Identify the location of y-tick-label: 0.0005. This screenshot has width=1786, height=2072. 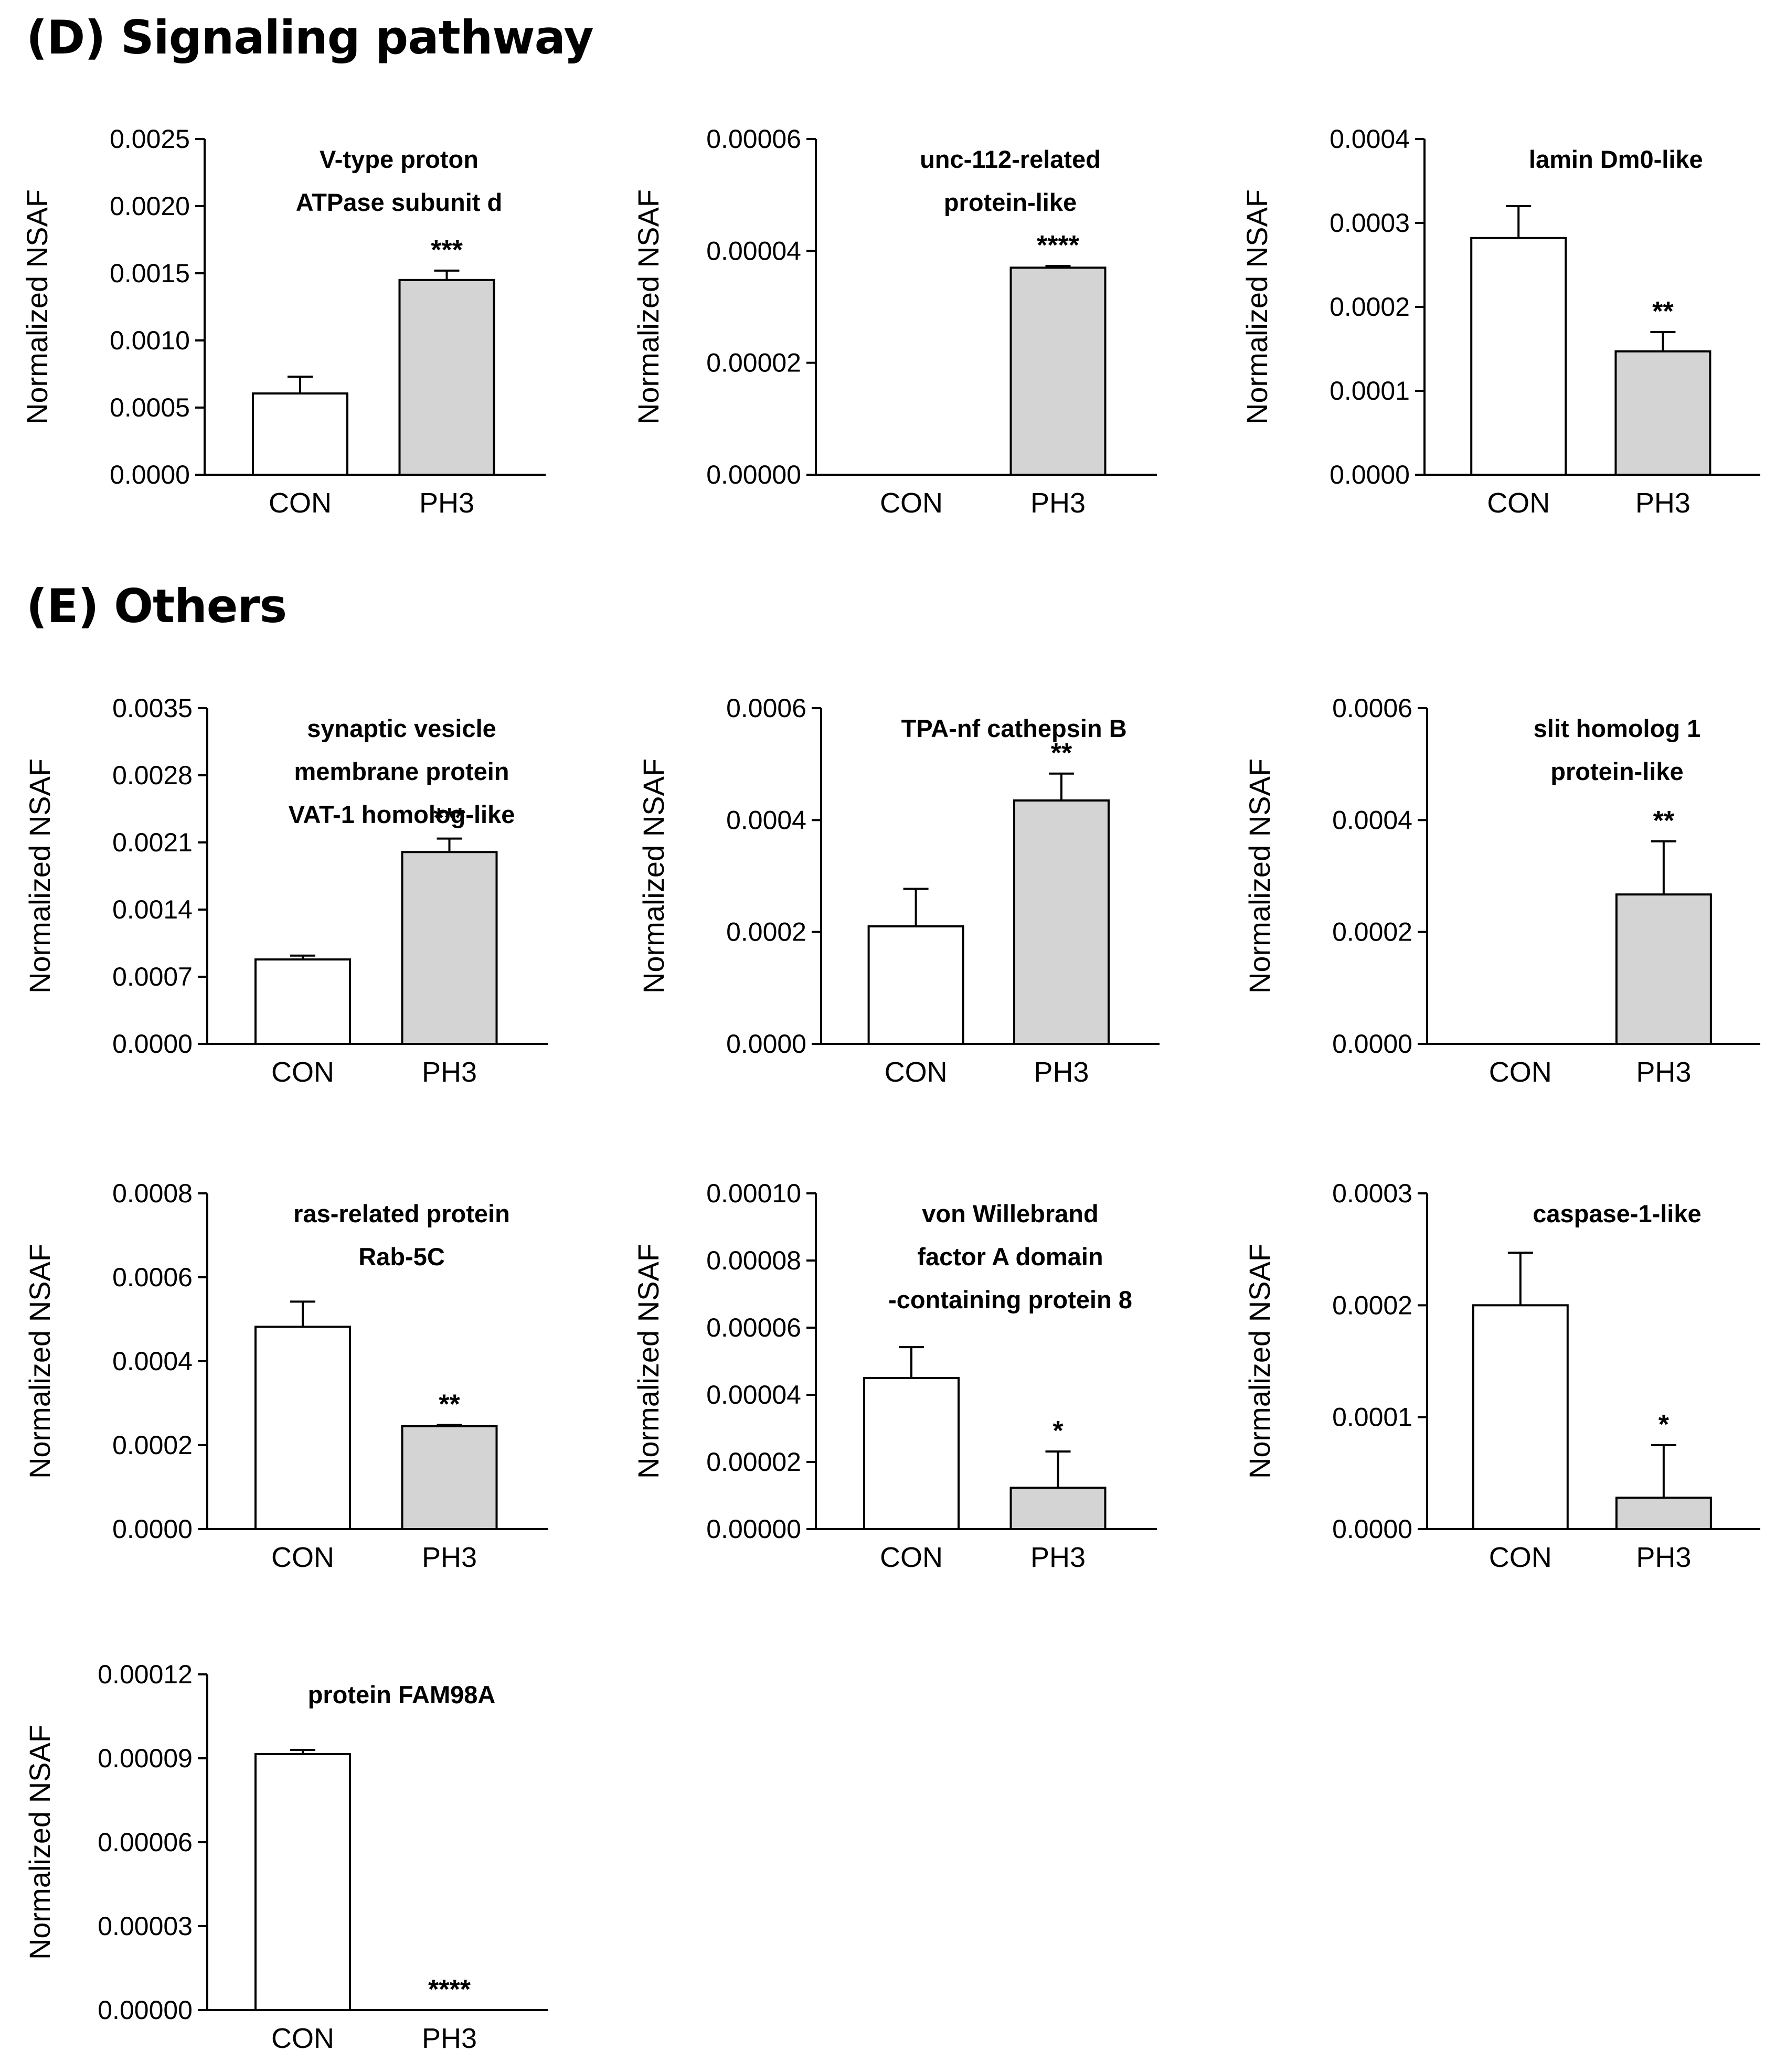
(150, 407).